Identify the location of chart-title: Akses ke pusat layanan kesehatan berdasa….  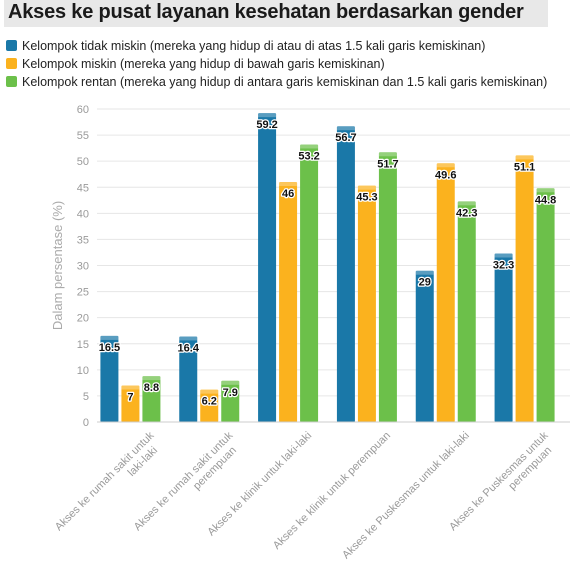
(266, 12).